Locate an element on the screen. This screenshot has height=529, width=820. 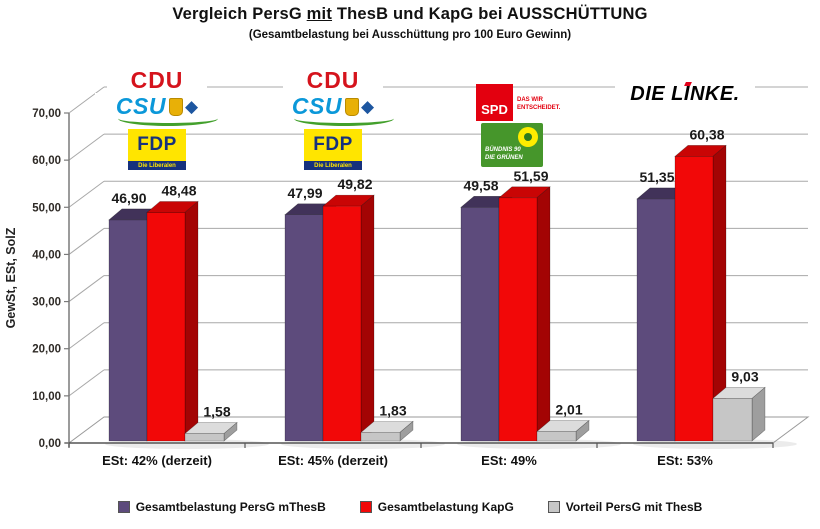
spd-logo: SPD is located at coordinates (494, 102).